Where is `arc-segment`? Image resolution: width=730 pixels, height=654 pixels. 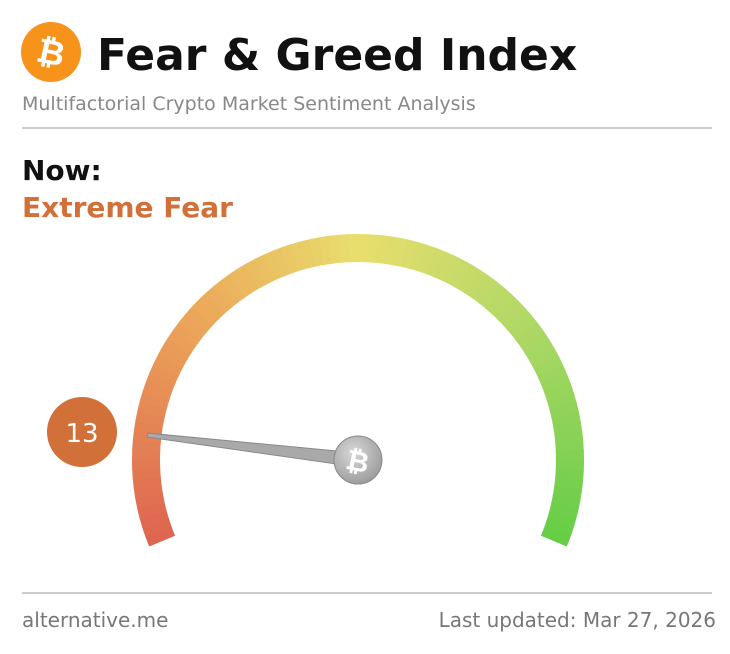 arc-segment is located at coordinates (555, 537).